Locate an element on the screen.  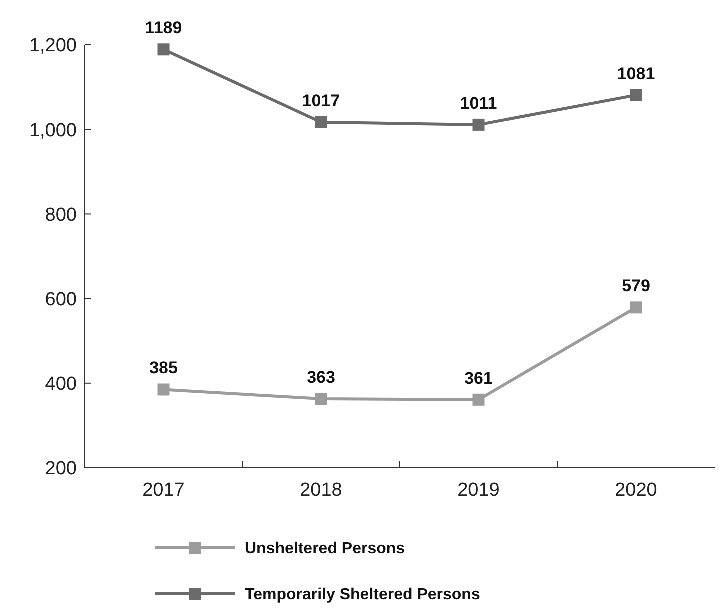
legend-label: Unsheltered Persons is located at coordinates (325, 549).